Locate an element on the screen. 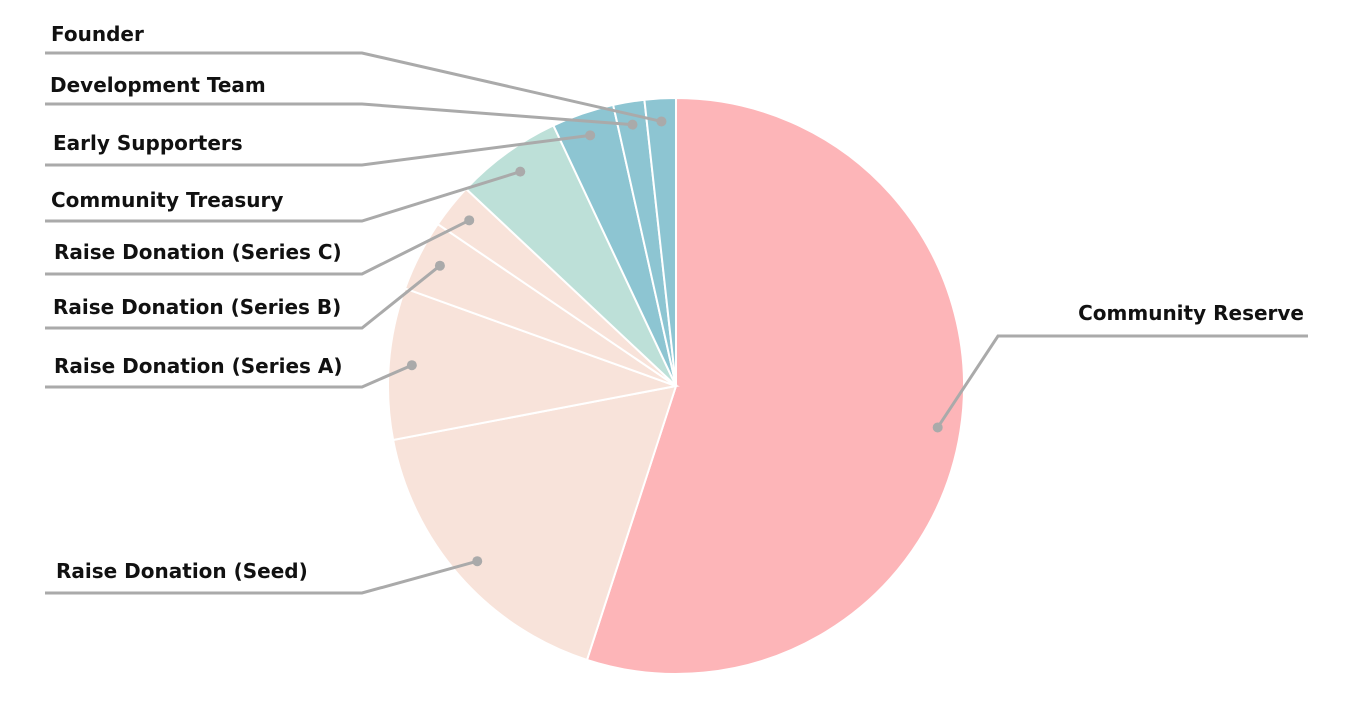  slice-label: Development Team is located at coordinates (158, 85).